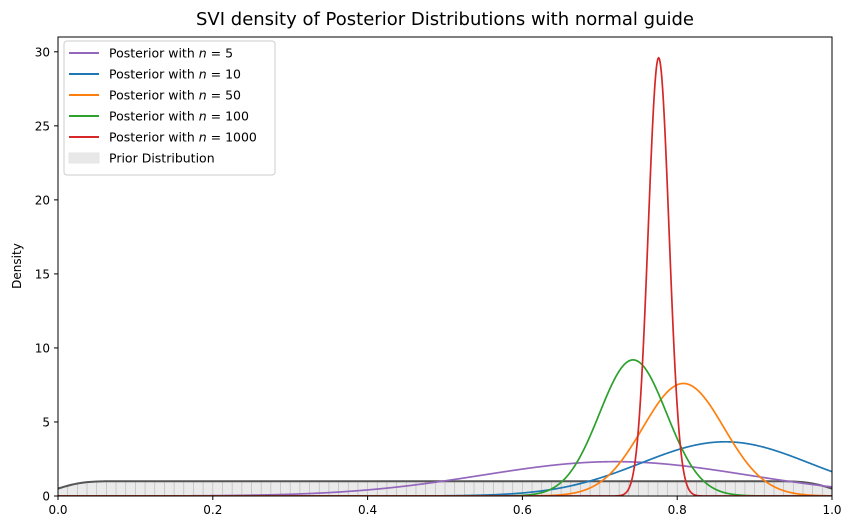 The height and width of the screenshot is (530, 853). I want to click on legend-swatch-prior, so click(84, 158).